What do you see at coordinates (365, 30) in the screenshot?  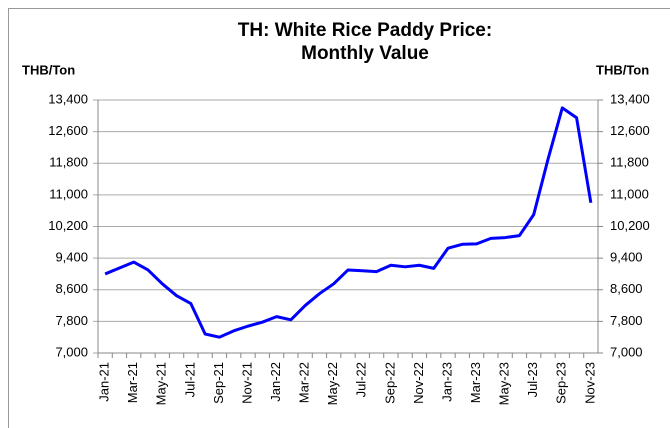 I see `chart-title: TH: White Rice Paddy Price:` at bounding box center [365, 30].